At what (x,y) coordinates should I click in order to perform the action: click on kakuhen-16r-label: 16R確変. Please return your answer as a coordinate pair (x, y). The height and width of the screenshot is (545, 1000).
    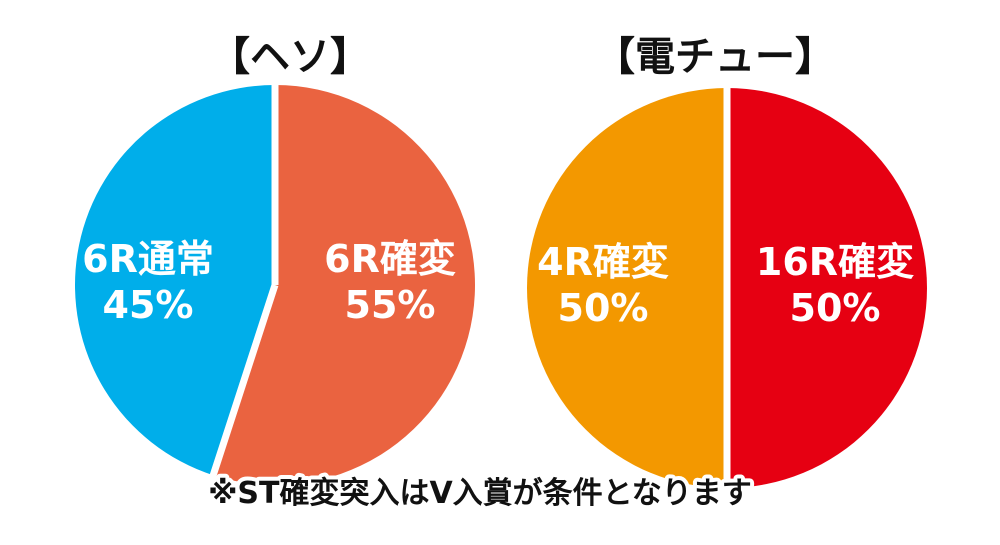
    Looking at the image, I should click on (835, 262).